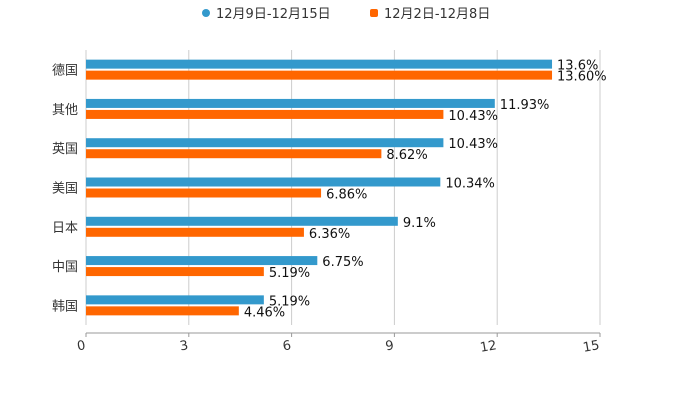  What do you see at coordinates (65, 71) in the screenshot?
I see `category-label: 德国` at bounding box center [65, 71].